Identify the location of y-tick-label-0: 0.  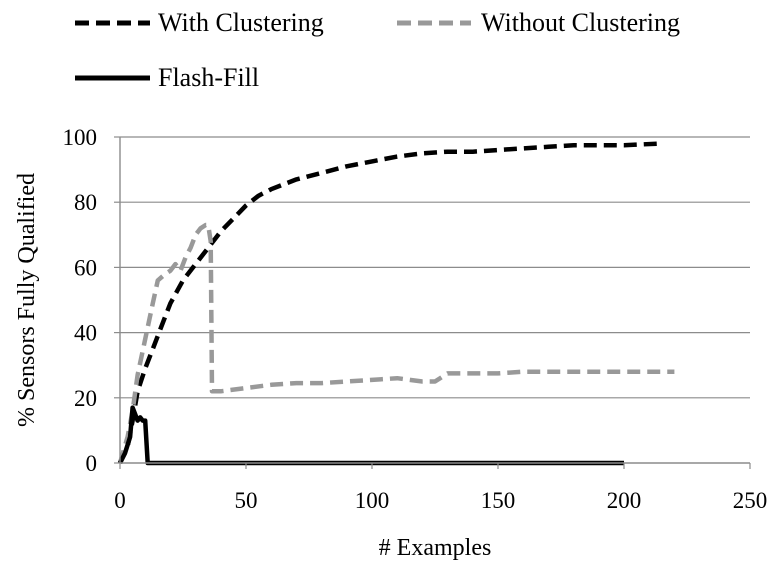
(92, 463).